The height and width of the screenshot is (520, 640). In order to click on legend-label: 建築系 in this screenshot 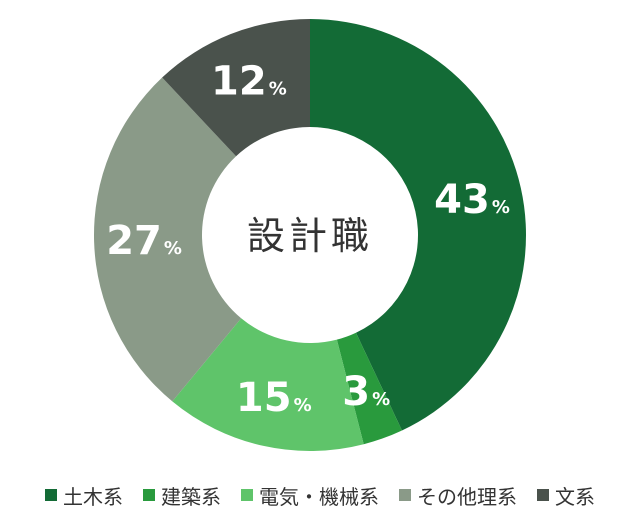, I will do `click(191, 496)`.